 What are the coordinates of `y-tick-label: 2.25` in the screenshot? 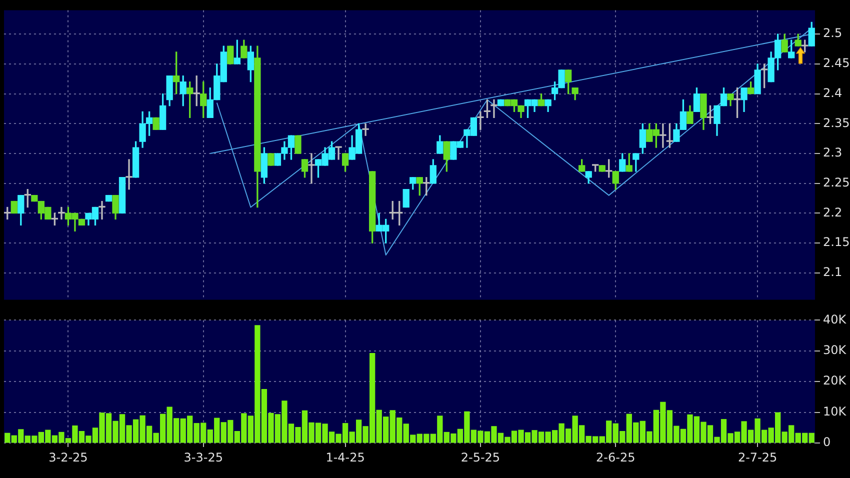 It's located at (836, 182).